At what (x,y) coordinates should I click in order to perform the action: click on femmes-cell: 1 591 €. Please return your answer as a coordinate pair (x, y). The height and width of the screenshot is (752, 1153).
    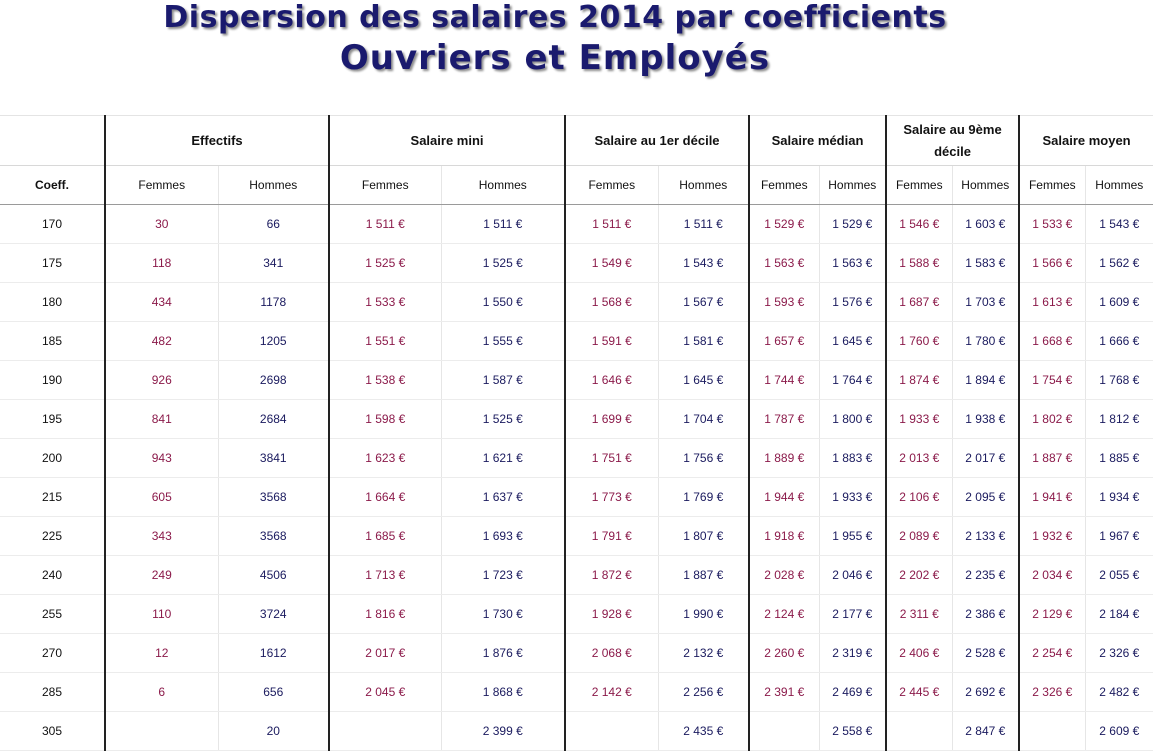
    Looking at the image, I should click on (611, 341).